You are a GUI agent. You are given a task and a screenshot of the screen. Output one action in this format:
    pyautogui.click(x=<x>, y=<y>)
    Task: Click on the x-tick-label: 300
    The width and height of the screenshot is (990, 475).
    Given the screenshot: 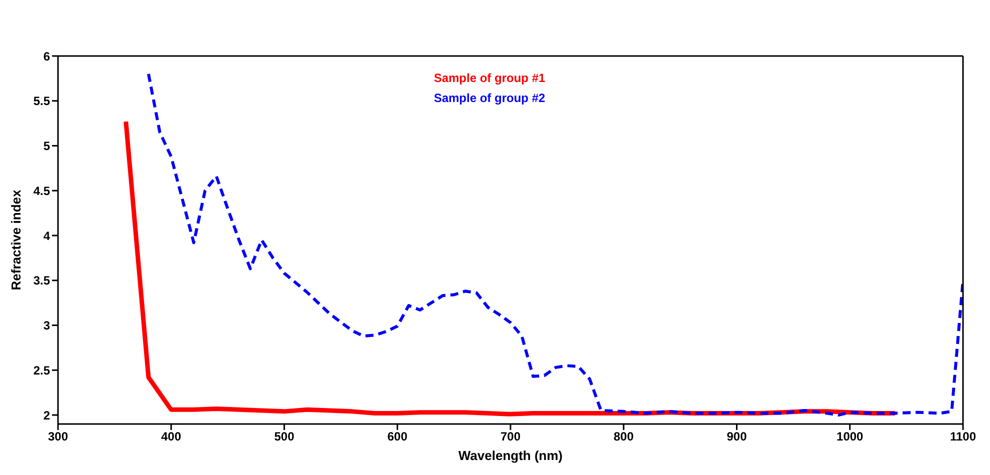 What is the action you would take?
    pyautogui.click(x=58, y=437)
    